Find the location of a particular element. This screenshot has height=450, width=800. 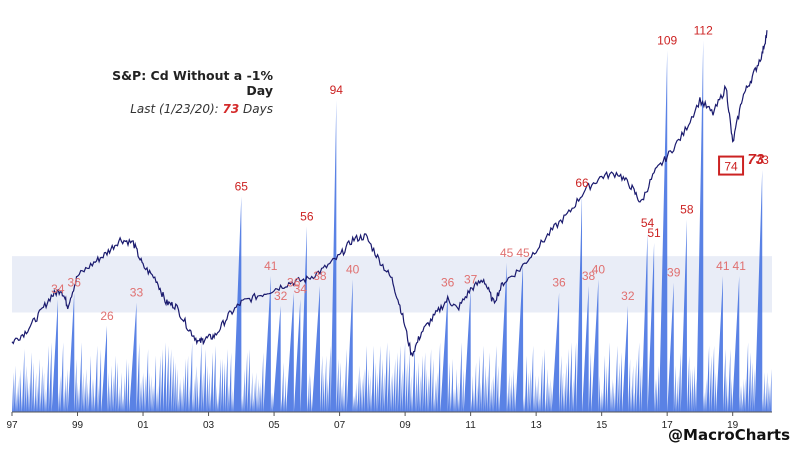

x-tick-label: 17 is located at coordinates (668, 425).